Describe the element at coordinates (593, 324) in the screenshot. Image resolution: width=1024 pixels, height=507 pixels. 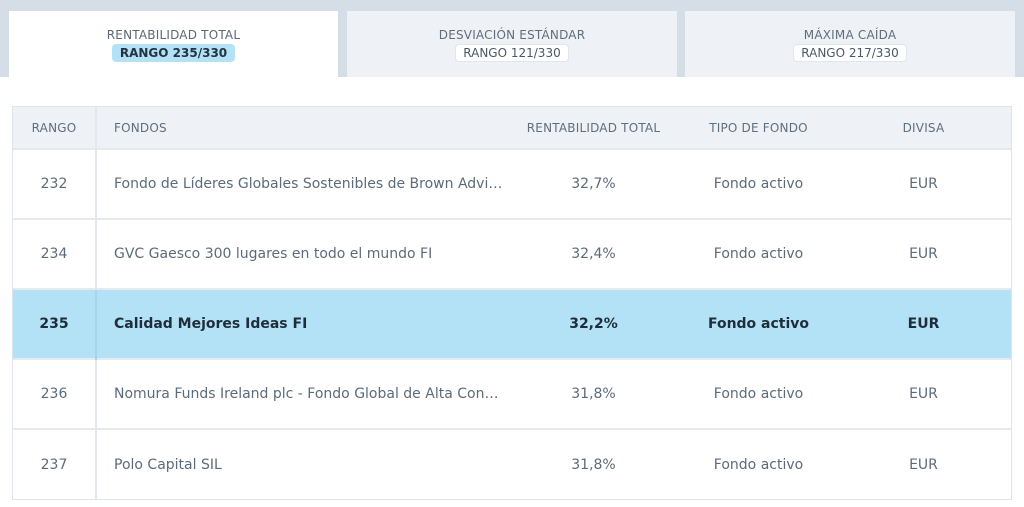
I see `total-return-cell: 32,2%` at that location.